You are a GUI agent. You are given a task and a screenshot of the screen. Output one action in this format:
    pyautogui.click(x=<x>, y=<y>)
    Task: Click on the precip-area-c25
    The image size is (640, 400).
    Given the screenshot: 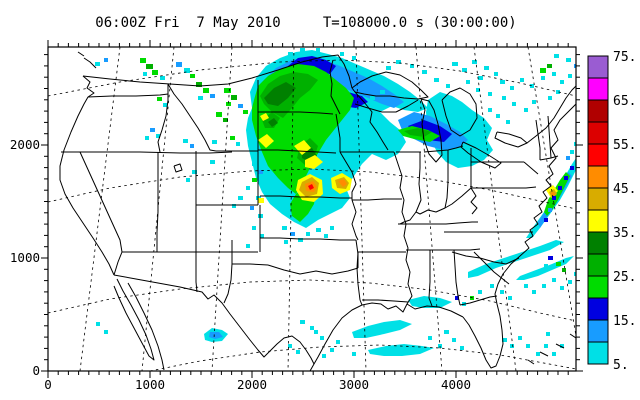 What is the action you would take?
    pyautogui.click(x=418, y=132)
    